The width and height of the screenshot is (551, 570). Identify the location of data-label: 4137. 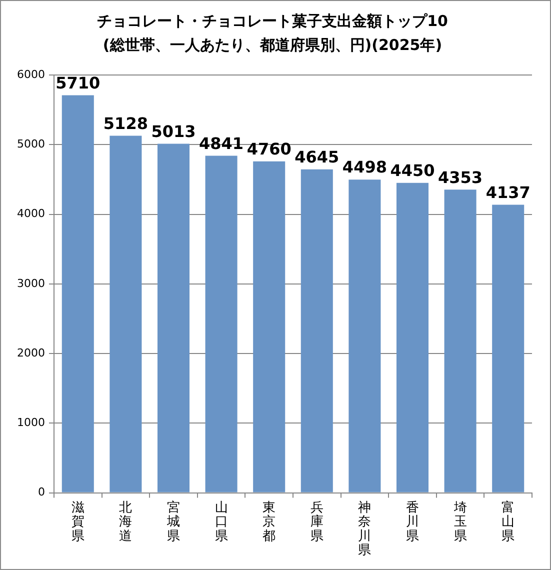
(508, 192).